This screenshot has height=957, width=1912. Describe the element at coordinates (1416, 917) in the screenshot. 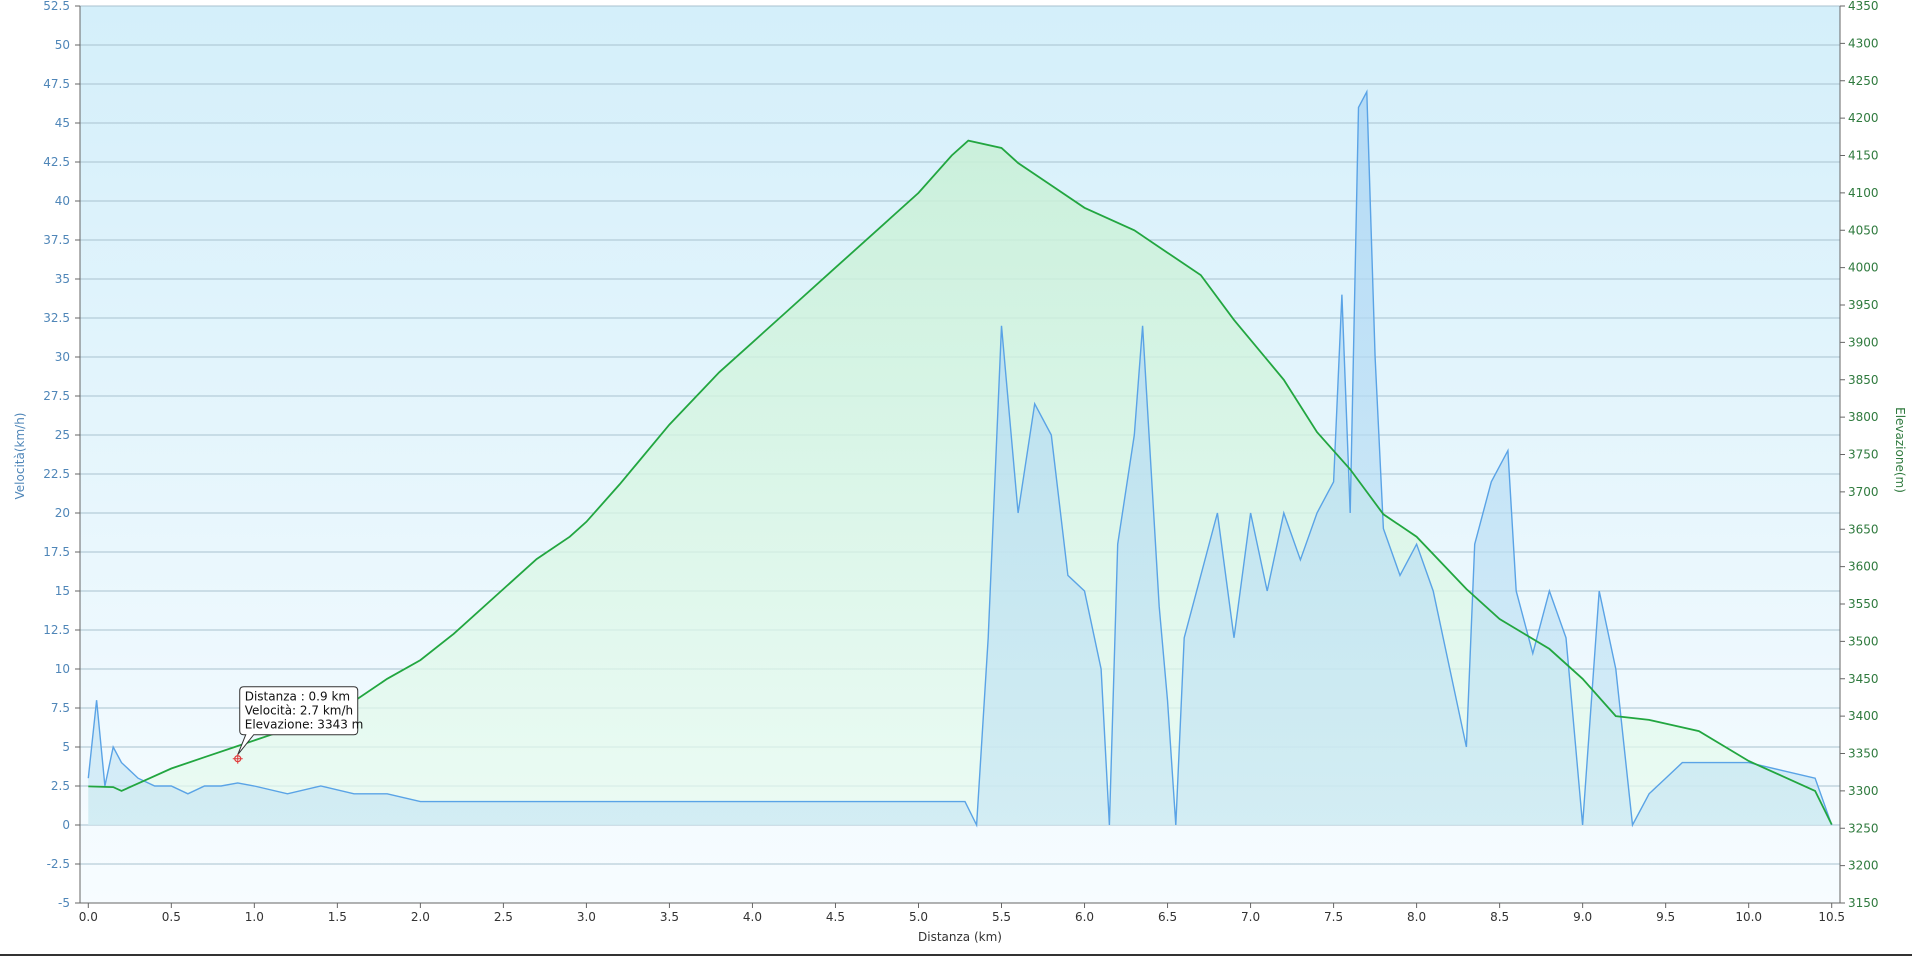

I see `x-tick-label: 8.0` at that location.